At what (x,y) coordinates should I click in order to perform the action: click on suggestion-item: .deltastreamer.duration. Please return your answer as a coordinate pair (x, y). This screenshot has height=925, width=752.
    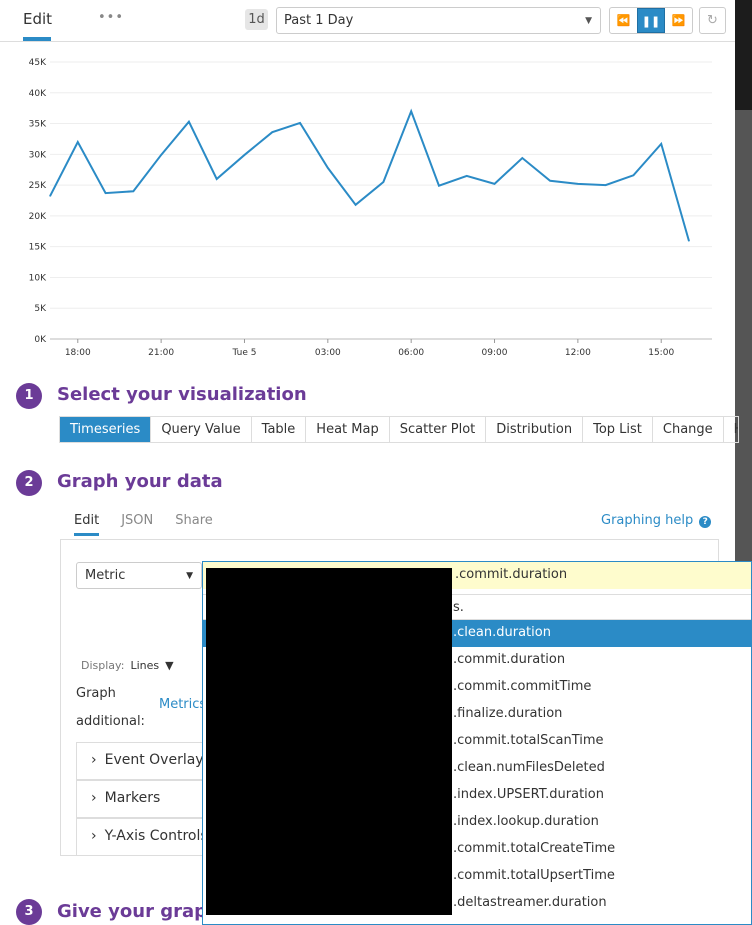
    Looking at the image, I should click on (530, 902).